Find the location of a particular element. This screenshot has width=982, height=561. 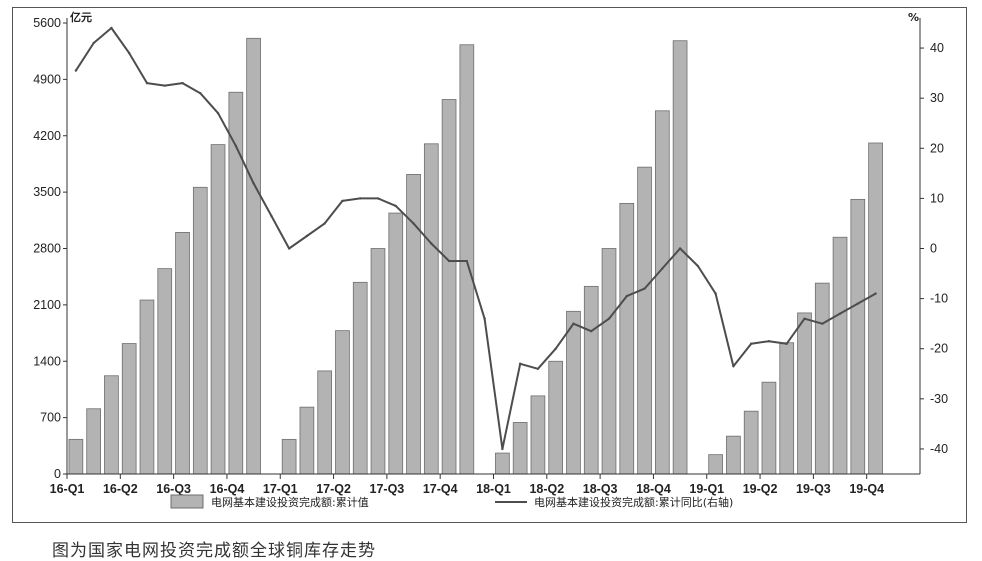

x-tick-label: 19-Q3 is located at coordinates (813, 489).